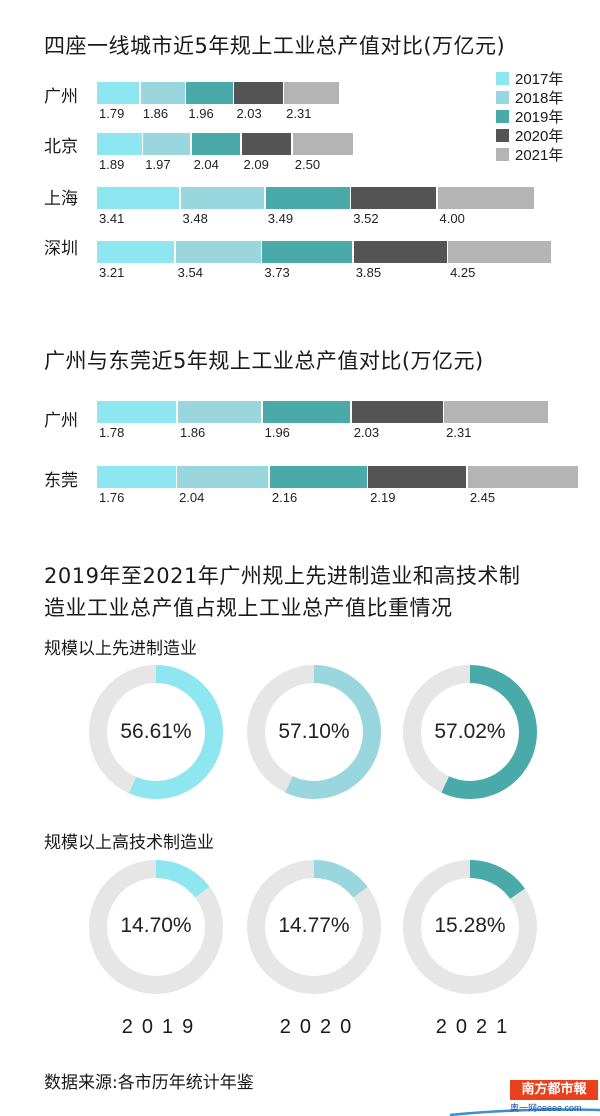 The height and width of the screenshot is (1116, 600). I want to click on chart1-value-0-2021: 2.31, so click(299, 113).